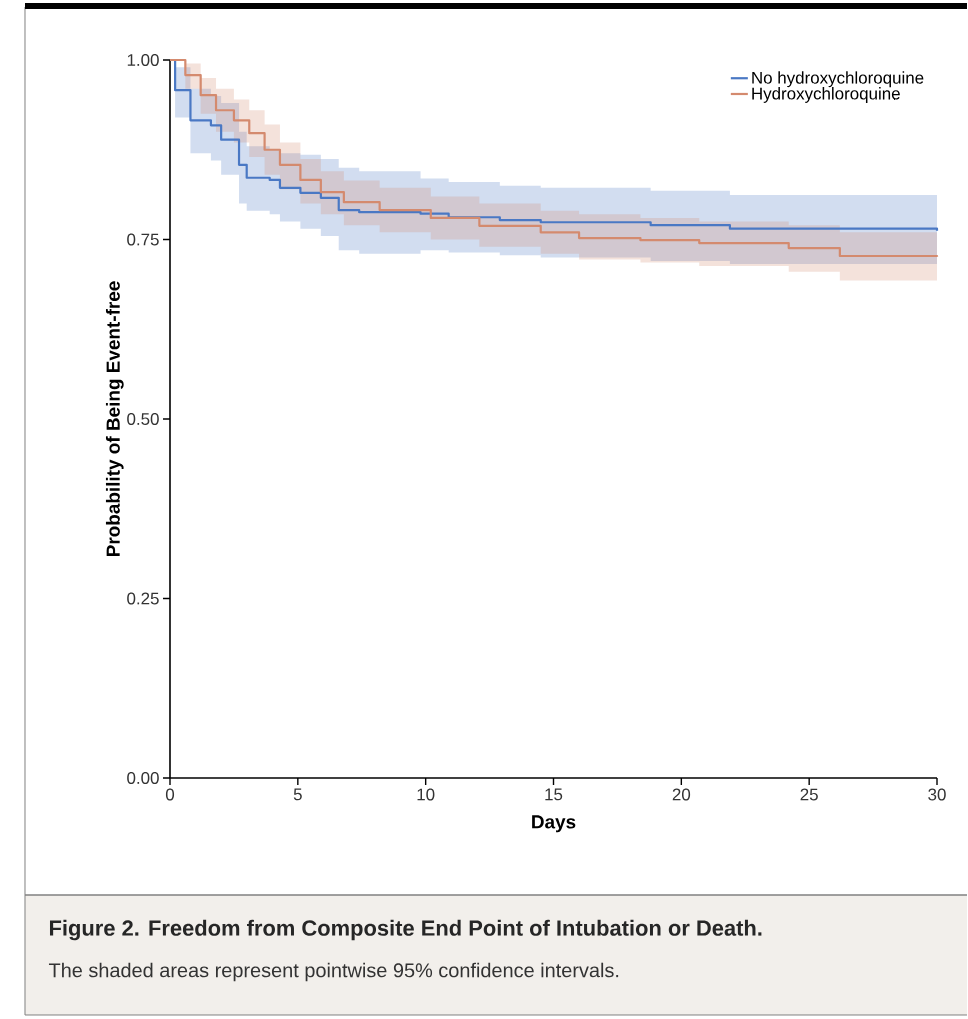  Describe the element at coordinates (115, 419) in the screenshot. I see `y-axis-title: Probability of Being Event-free` at that location.